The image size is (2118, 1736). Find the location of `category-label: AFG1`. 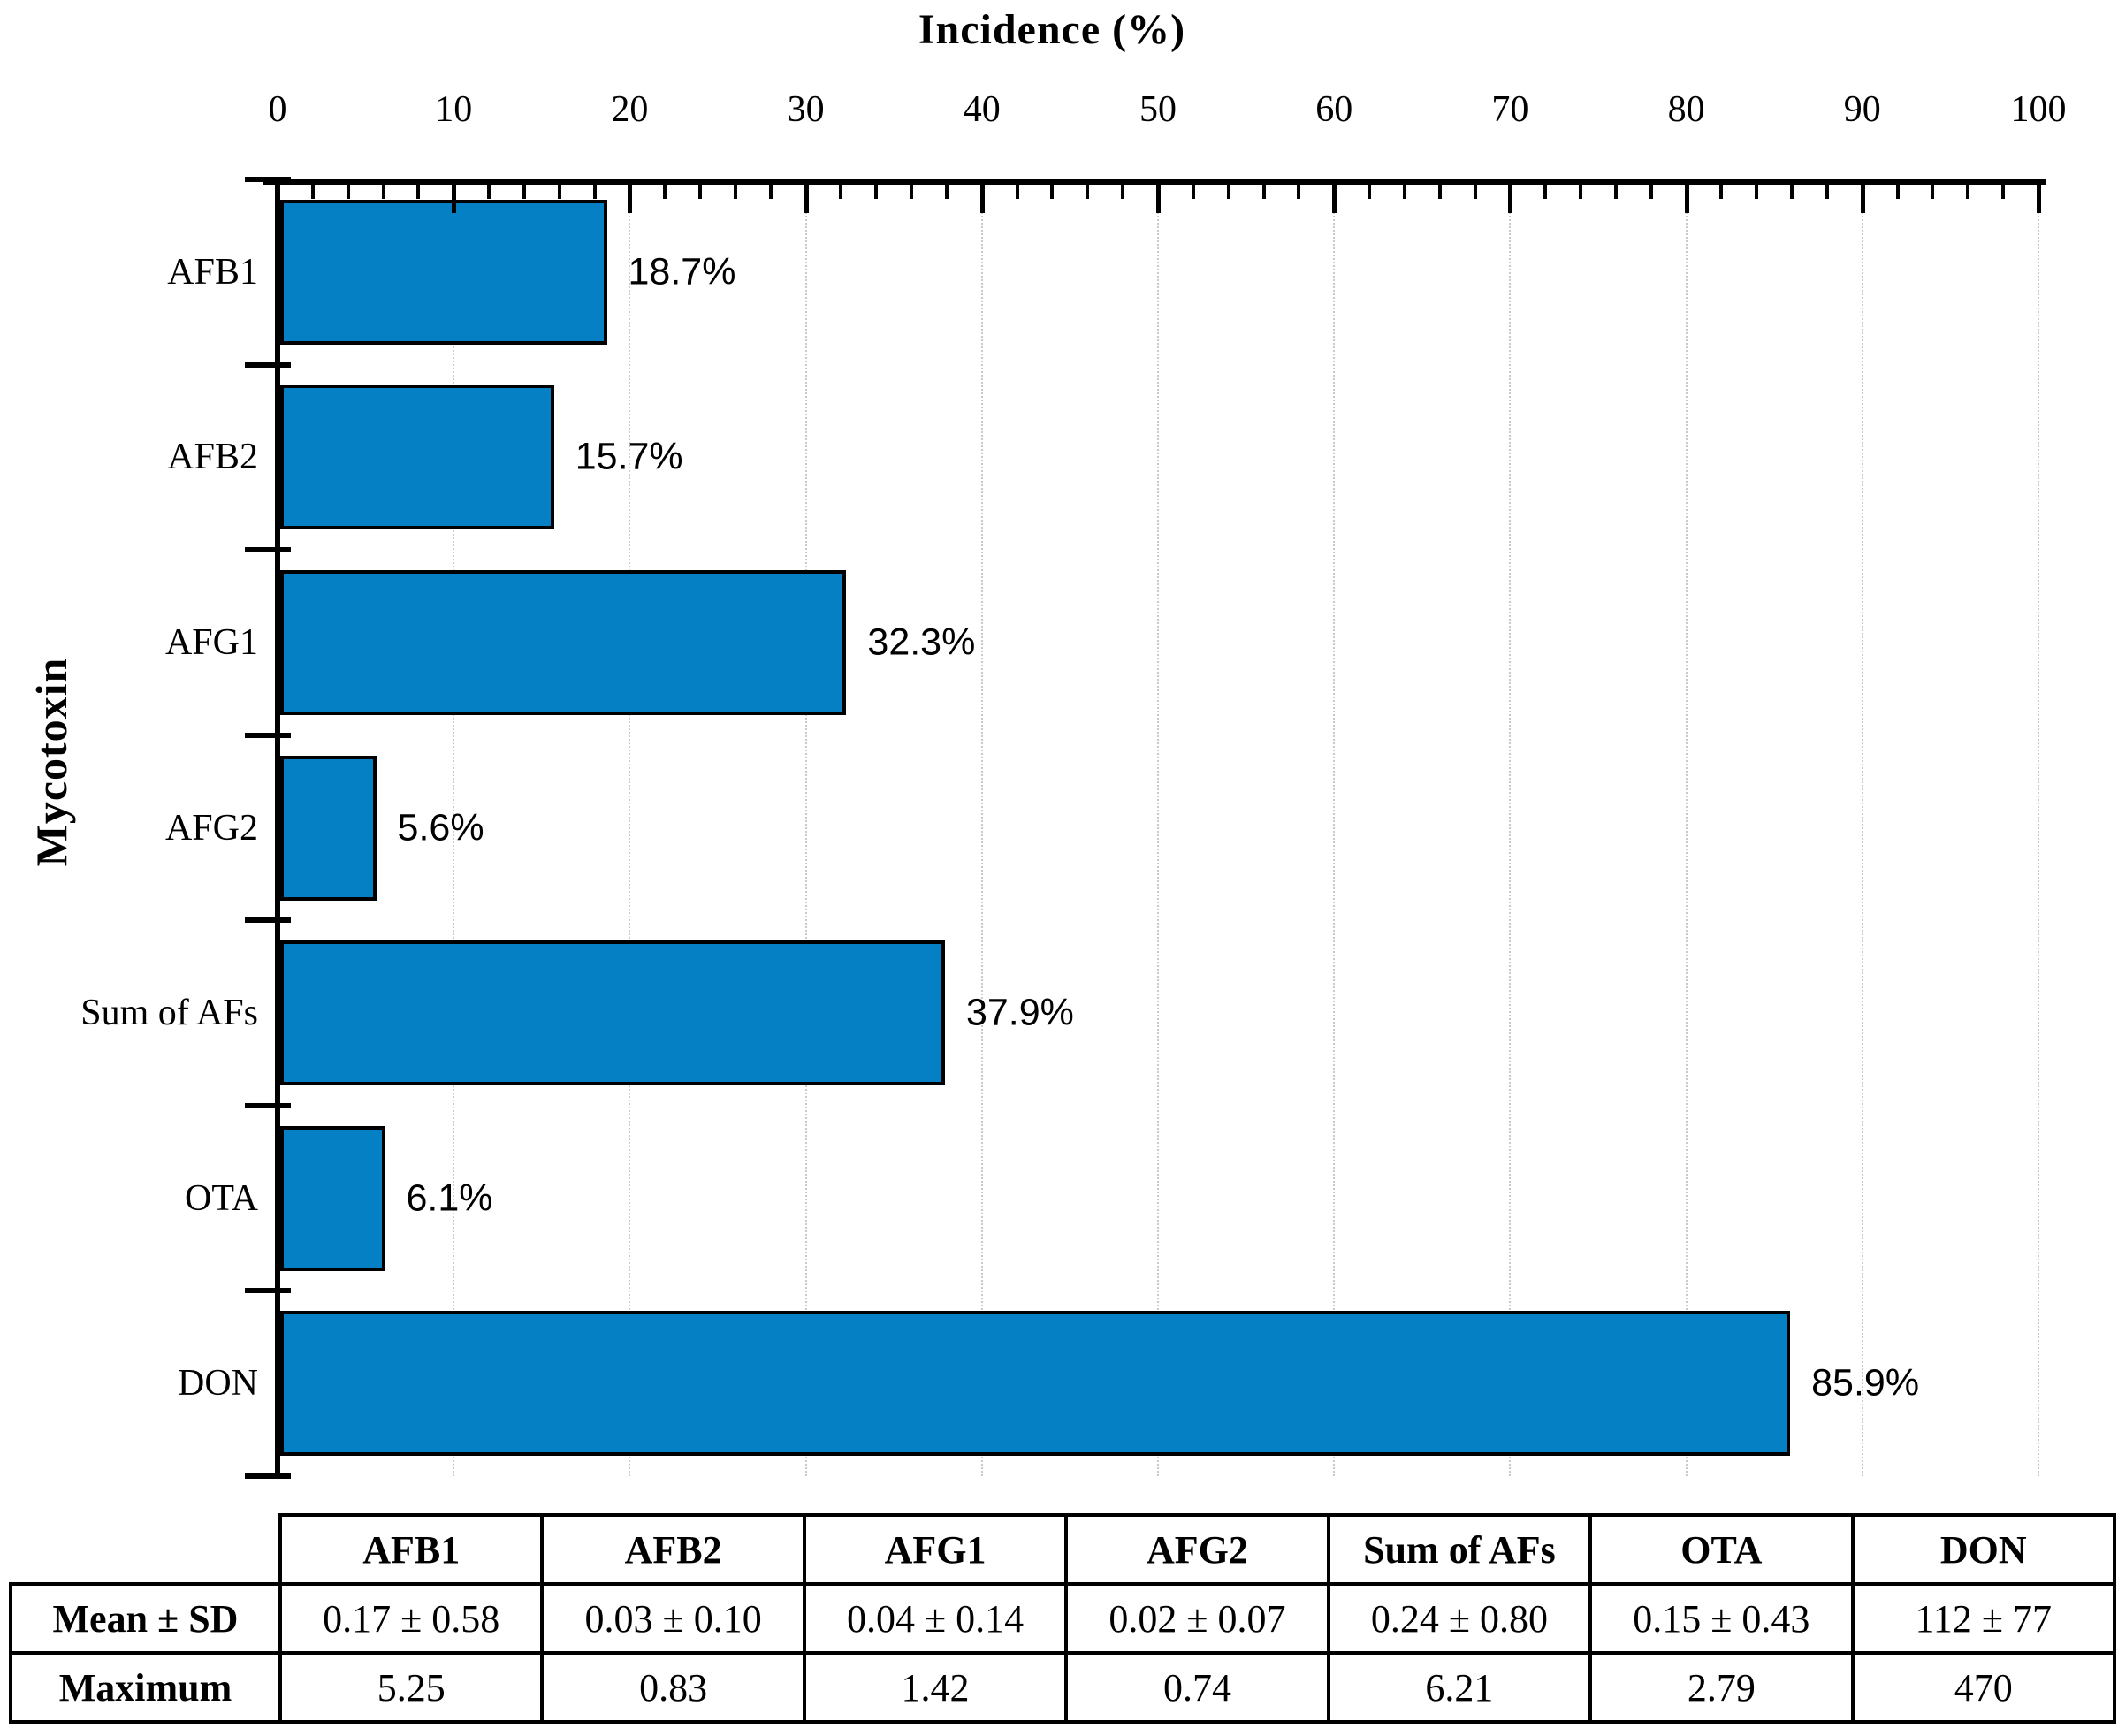

category-label: AFG1 is located at coordinates (211, 642).